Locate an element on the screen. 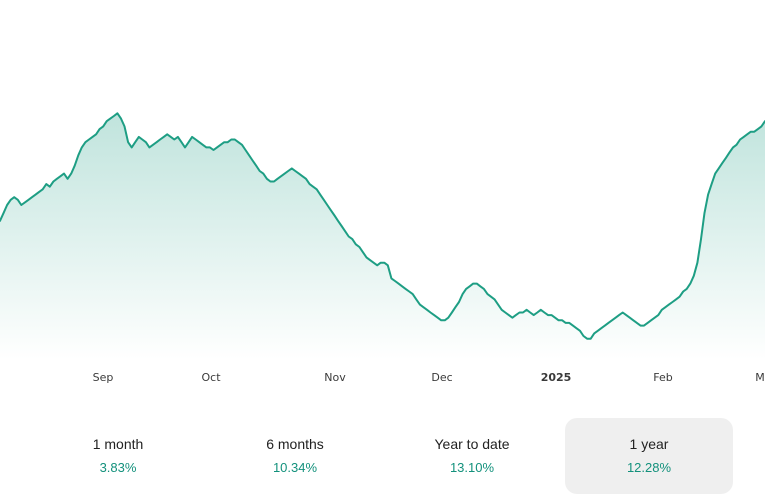 This screenshot has width=765, height=500. period-return: 12.28% is located at coordinates (649, 467).